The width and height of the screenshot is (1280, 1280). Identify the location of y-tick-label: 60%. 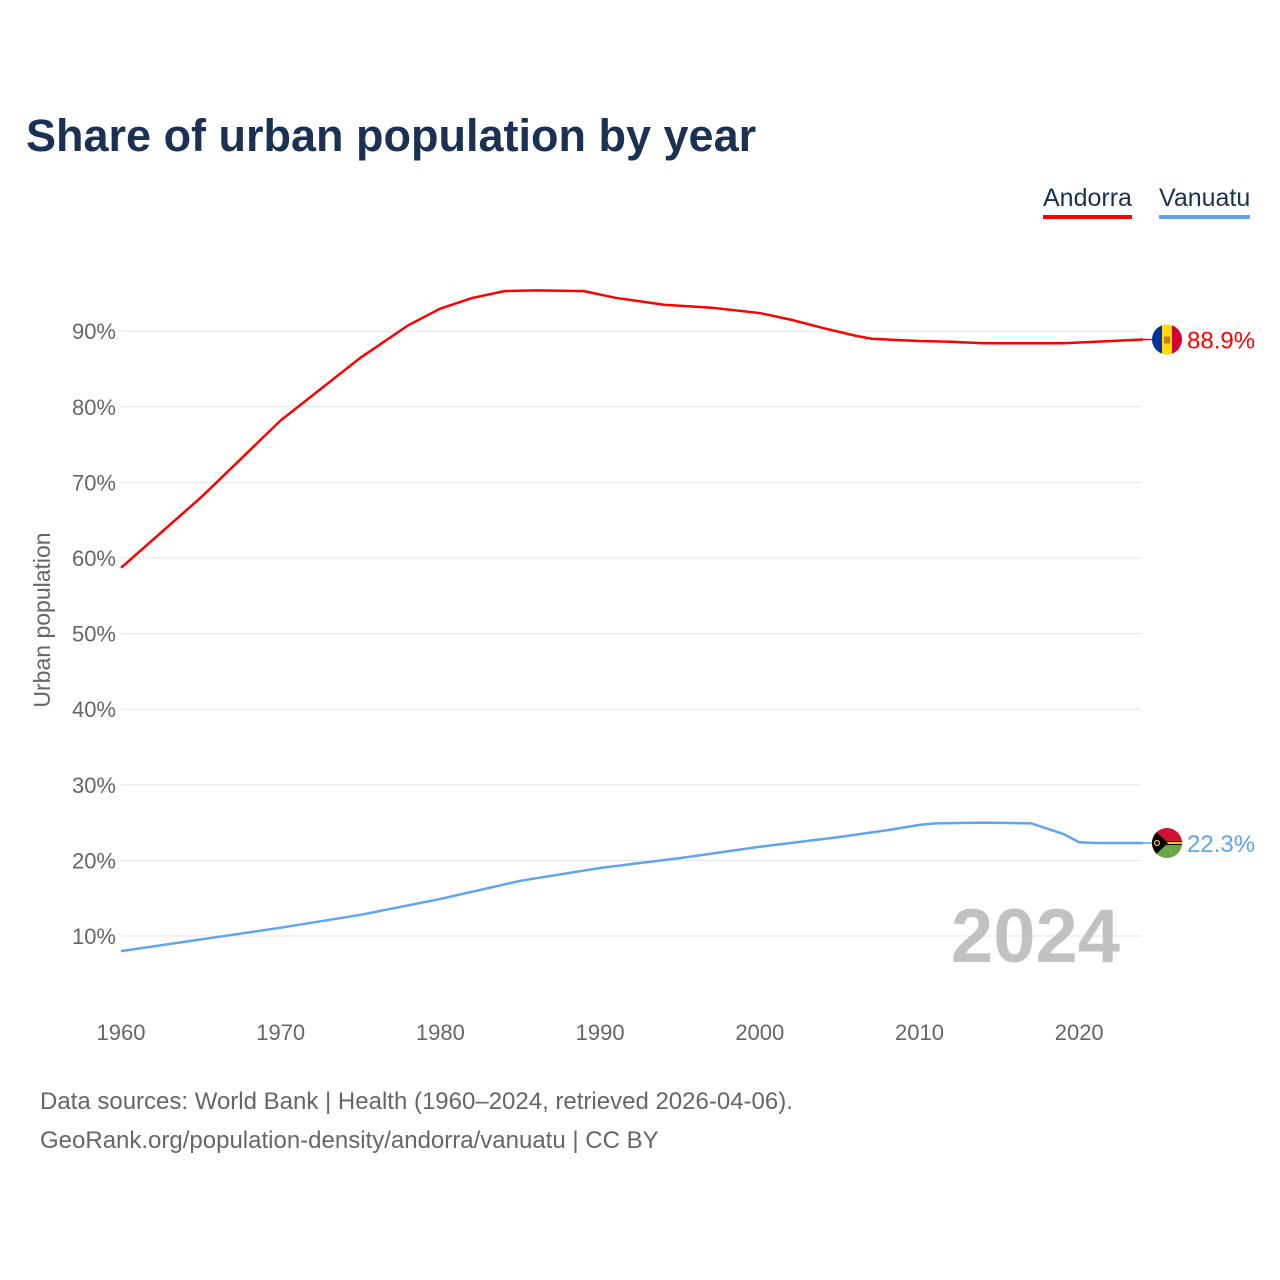
(94, 558).